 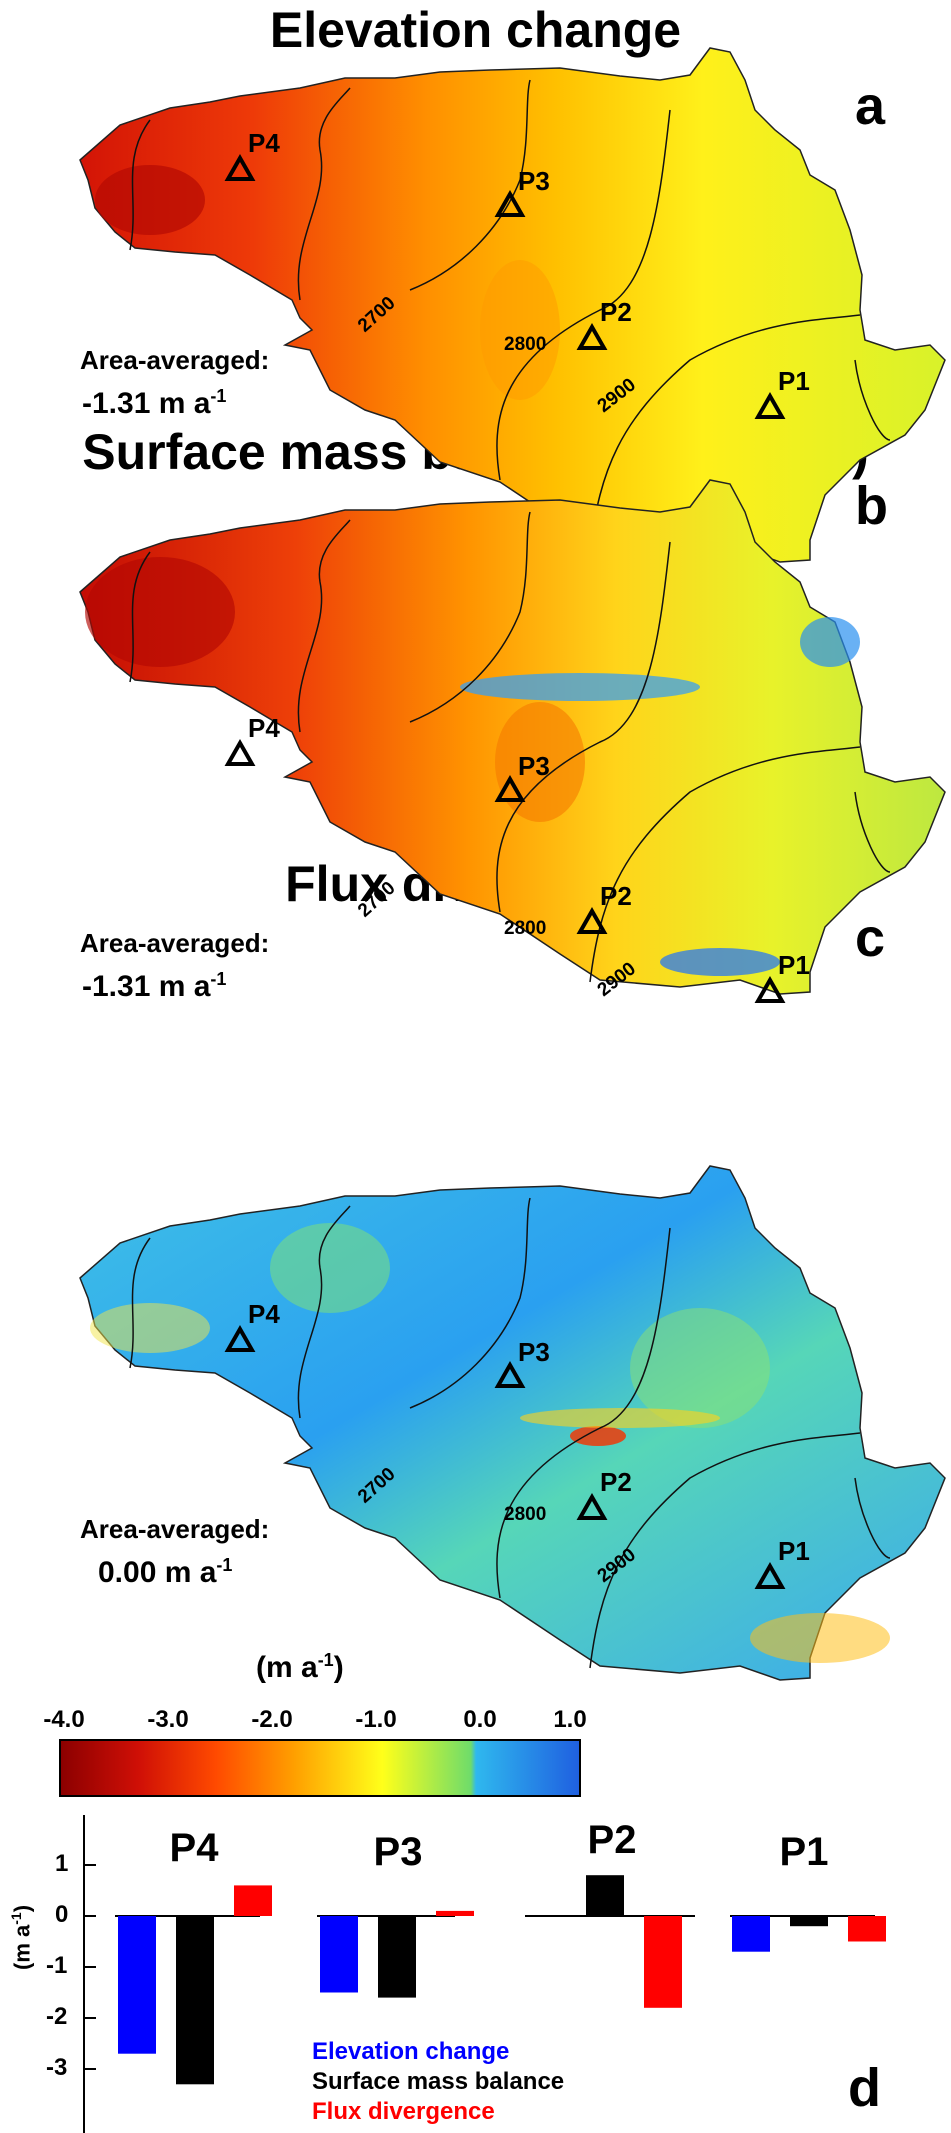 I want to click on bar-group-label-p3: P3, so click(x=398, y=1852).